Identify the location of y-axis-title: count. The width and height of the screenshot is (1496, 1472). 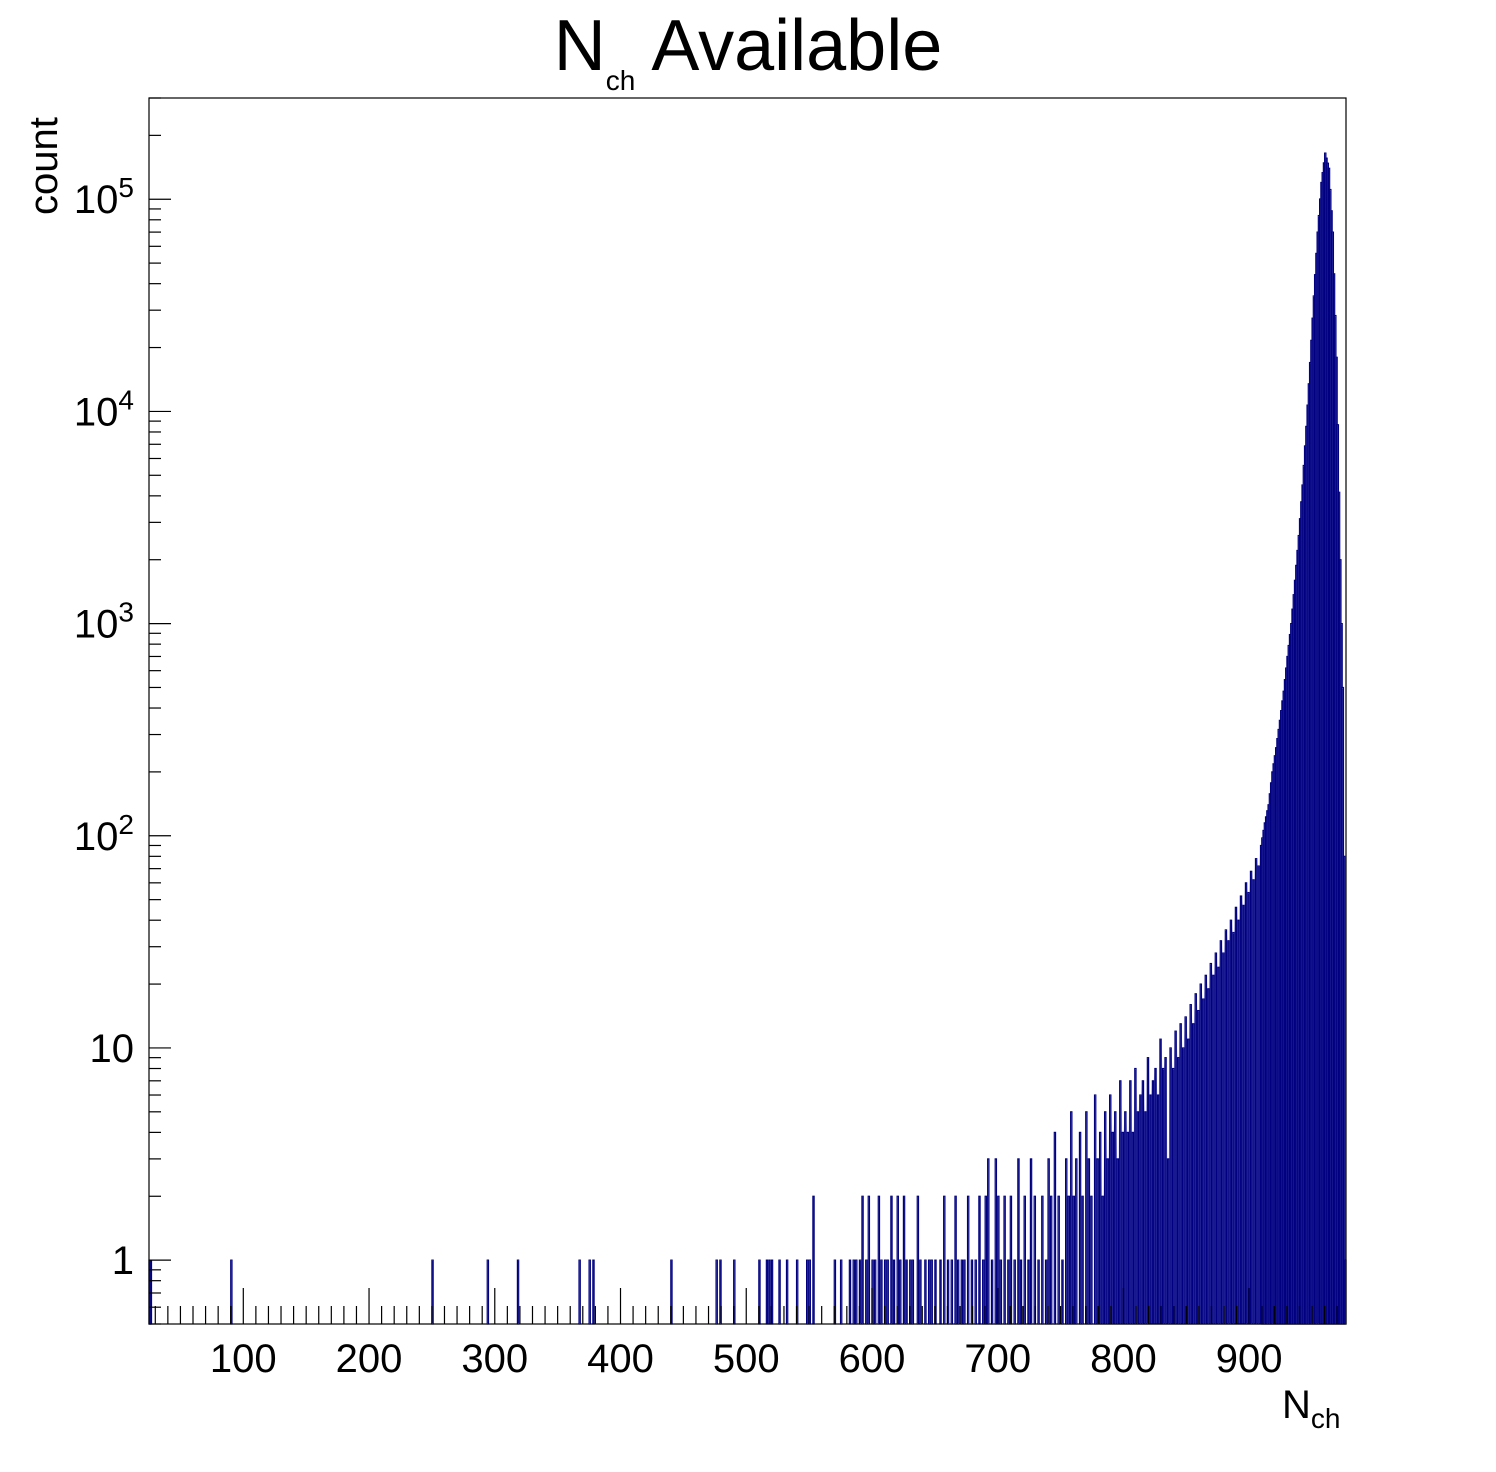
(44, 166).